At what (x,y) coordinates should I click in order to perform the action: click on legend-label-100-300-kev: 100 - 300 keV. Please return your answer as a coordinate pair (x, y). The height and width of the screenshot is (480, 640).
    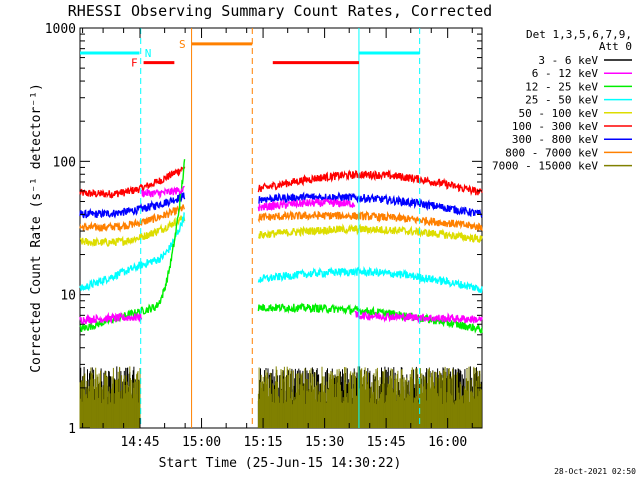
    Looking at the image, I should click on (555, 126).